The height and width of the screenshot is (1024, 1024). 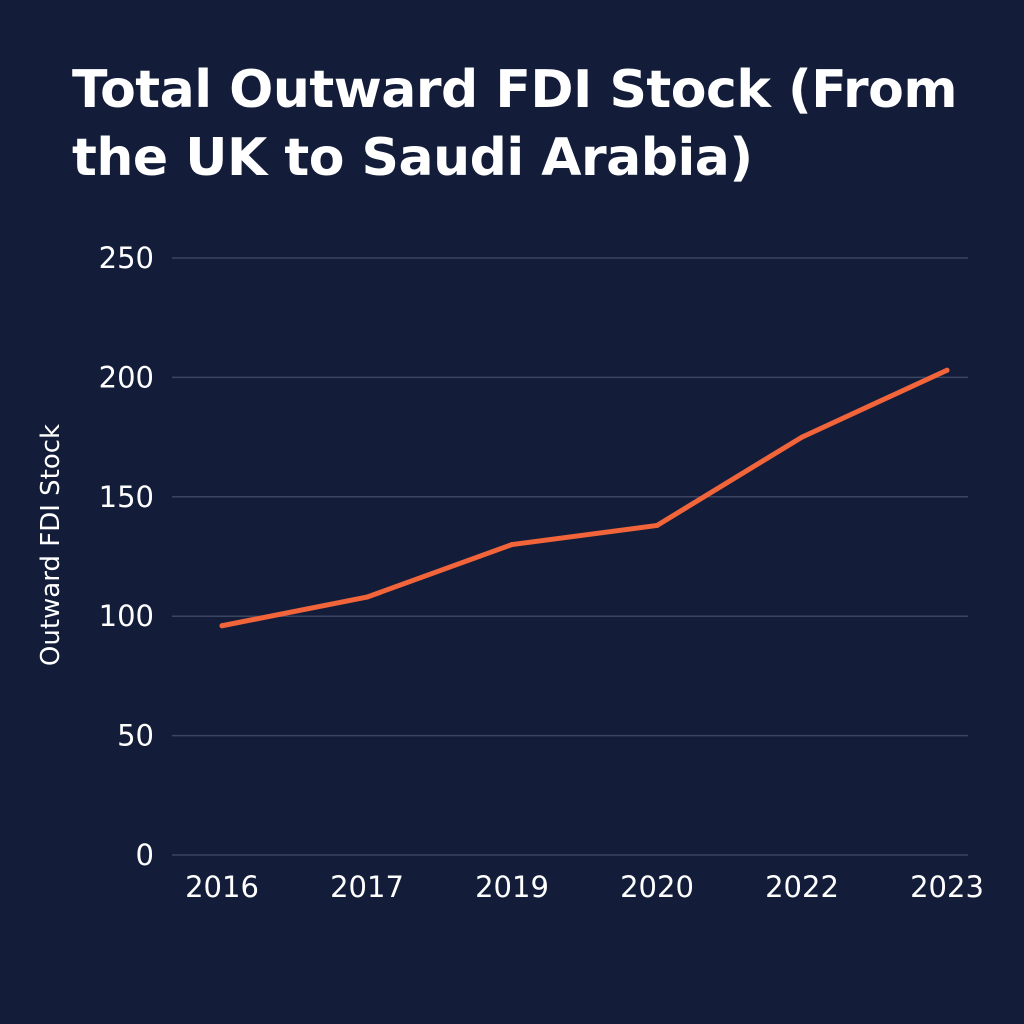 What do you see at coordinates (657, 887) in the screenshot?
I see `x-tick-label-2020: 2020` at bounding box center [657, 887].